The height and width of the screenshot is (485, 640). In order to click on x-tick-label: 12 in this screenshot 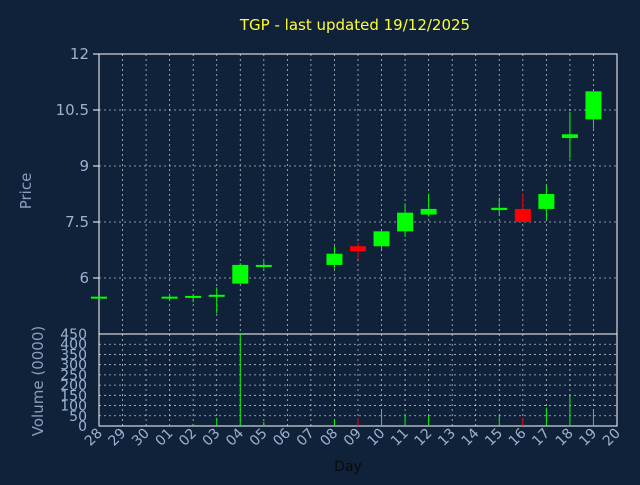, I will do `click(424, 438)`.